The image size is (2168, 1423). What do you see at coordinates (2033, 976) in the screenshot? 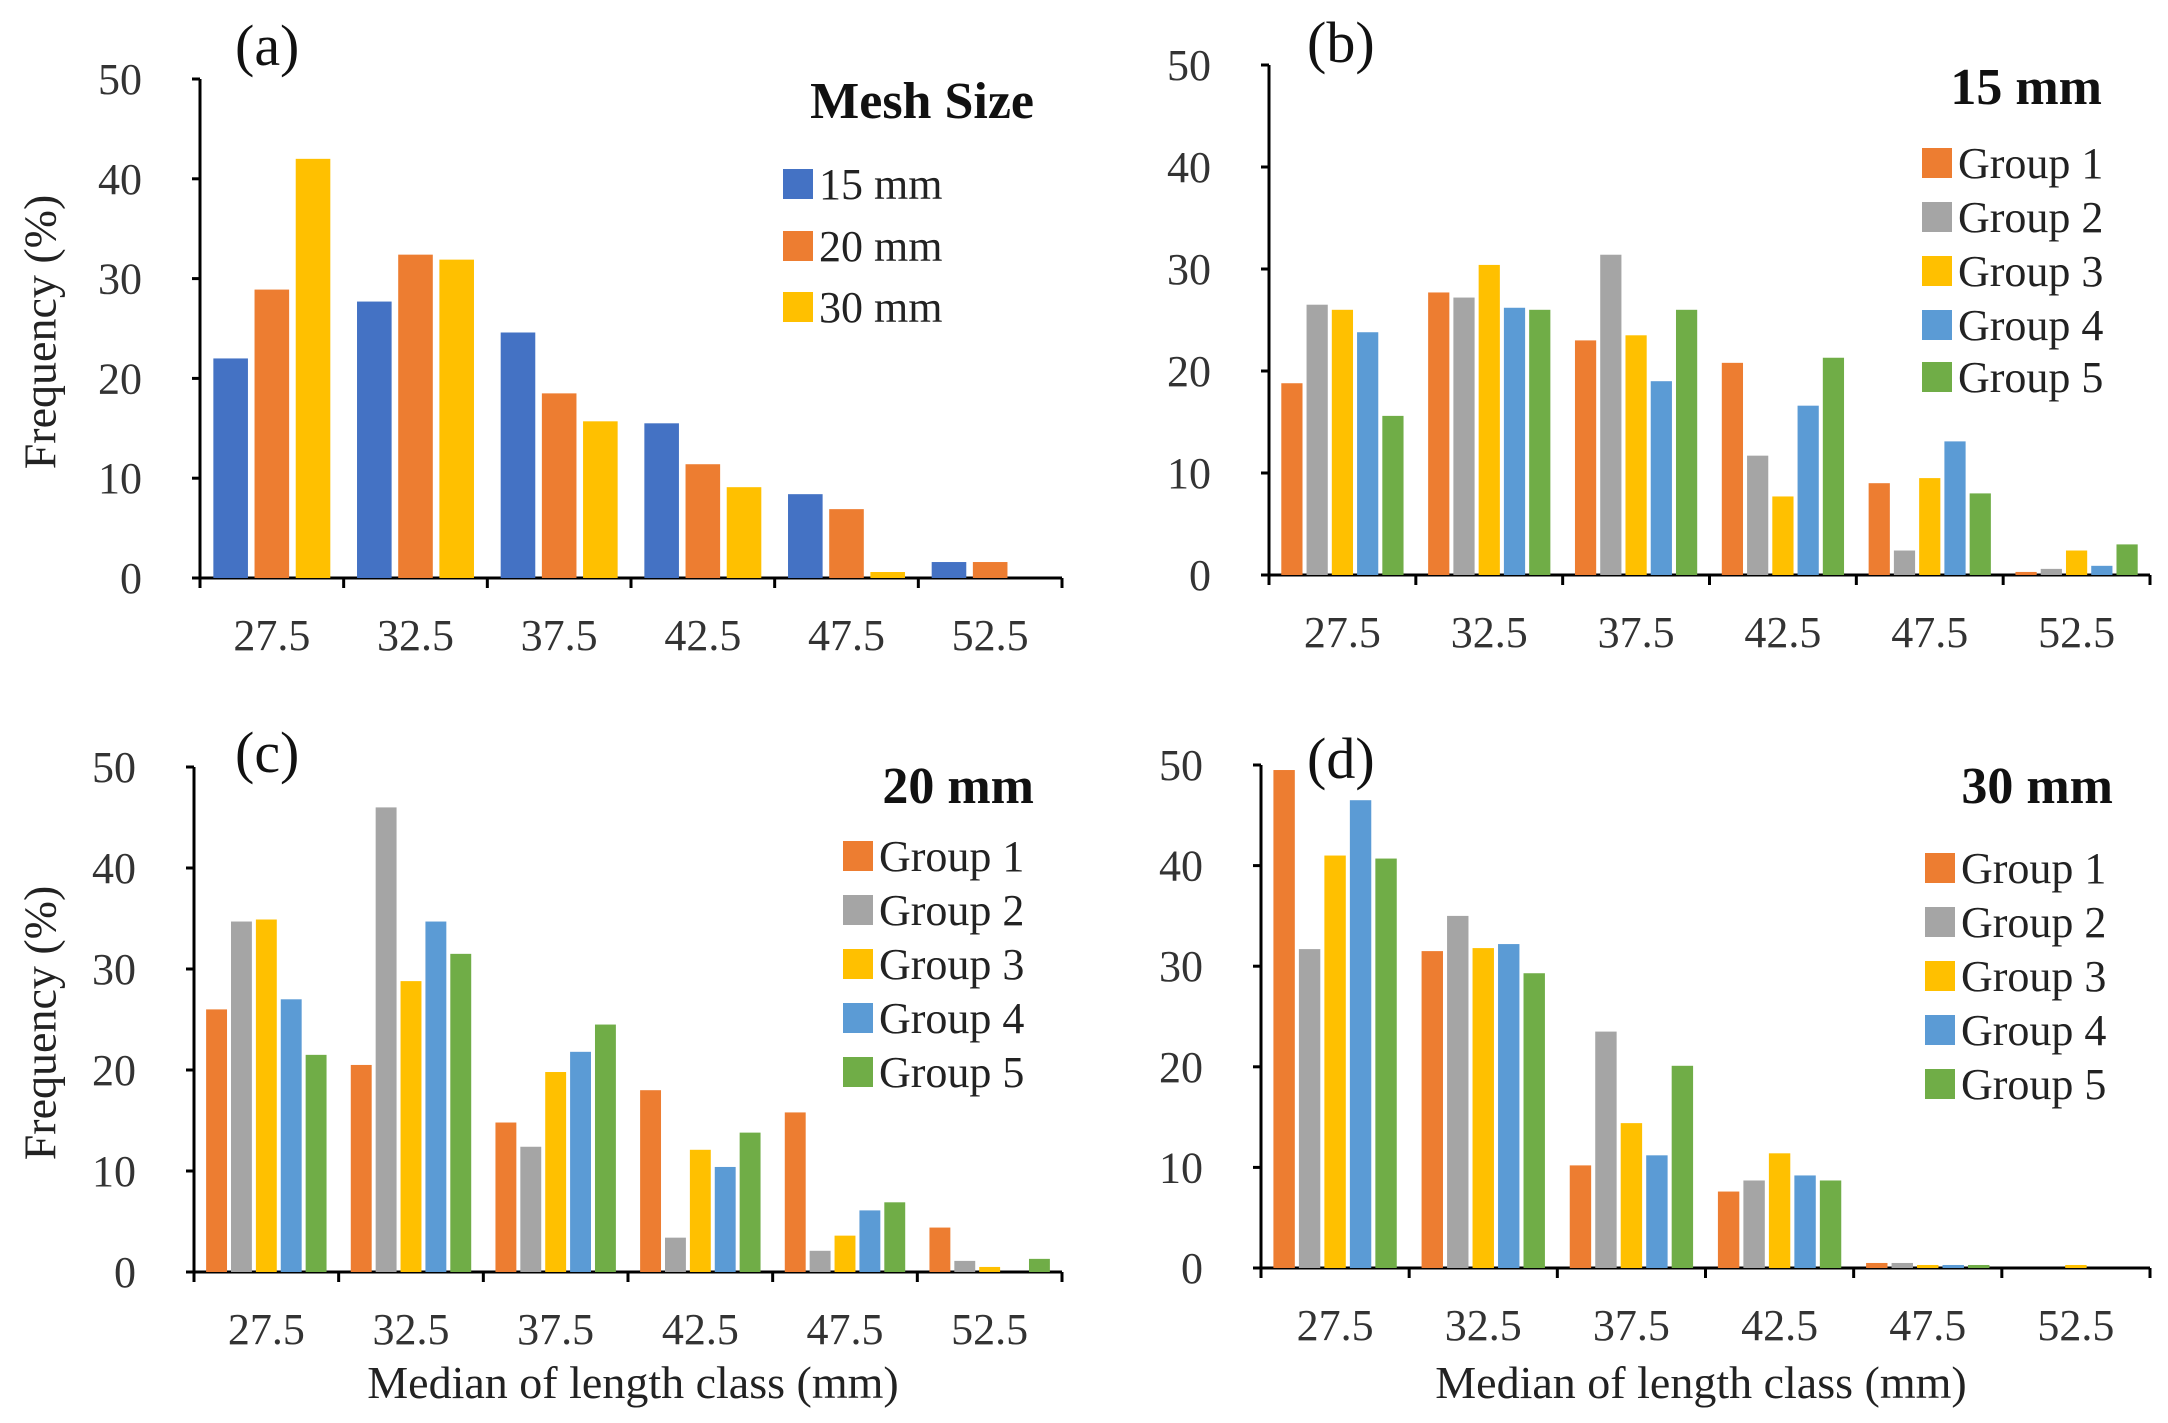
I see `legend-label: Group 3` at bounding box center [2033, 976].